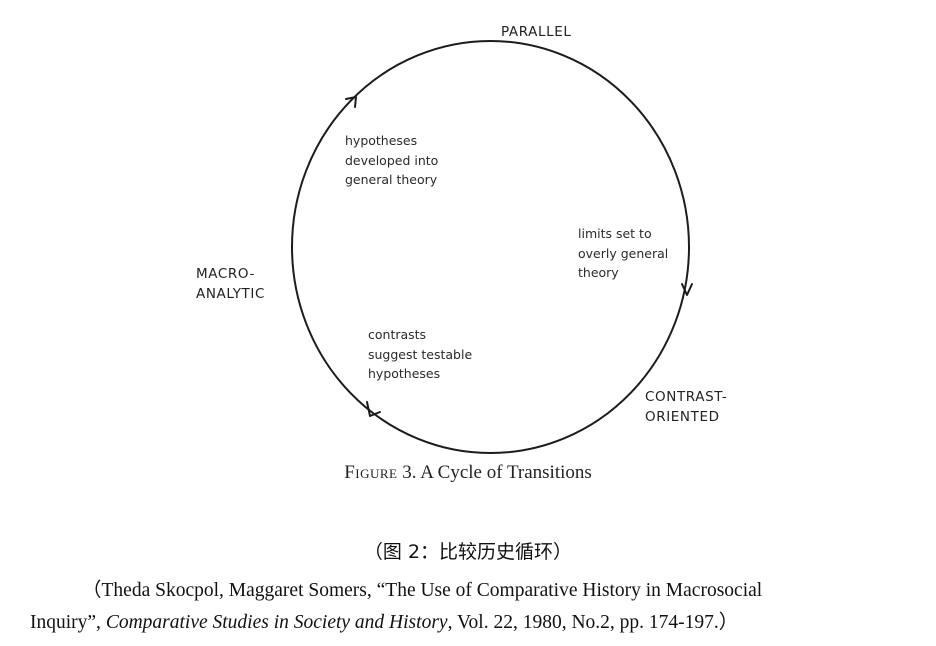 The height and width of the screenshot is (646, 936). I want to click on arrow-head-down, so click(687, 289).